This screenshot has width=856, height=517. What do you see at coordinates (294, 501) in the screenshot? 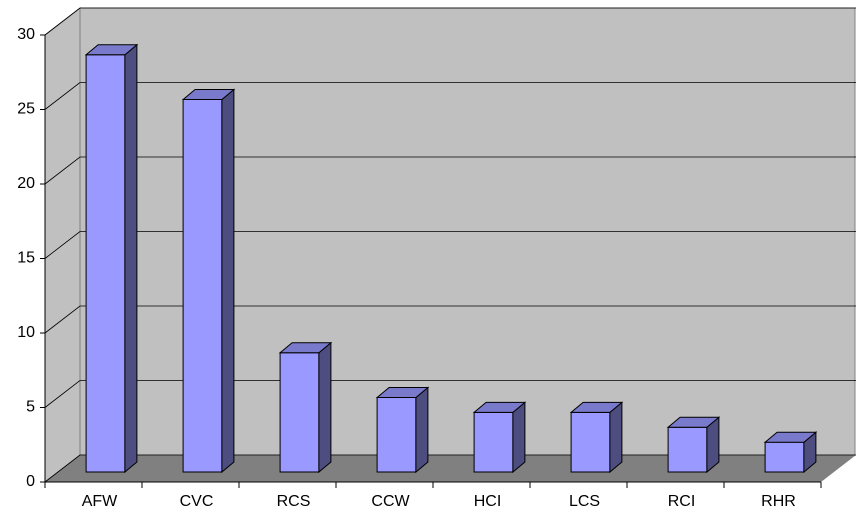
I see `x-tick-label: RCS` at bounding box center [294, 501].